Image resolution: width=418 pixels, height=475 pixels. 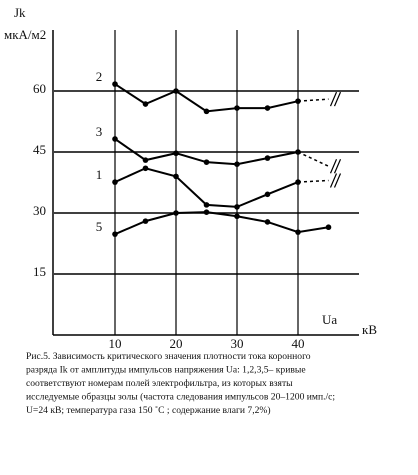 I want to click on series-label: 3, so click(x=99, y=131).